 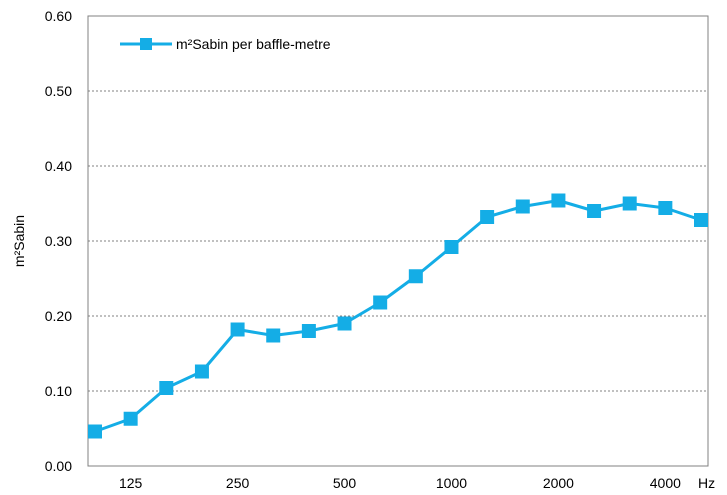 What do you see at coordinates (665, 483) in the screenshot?
I see `x-tick-label: 4000` at bounding box center [665, 483].